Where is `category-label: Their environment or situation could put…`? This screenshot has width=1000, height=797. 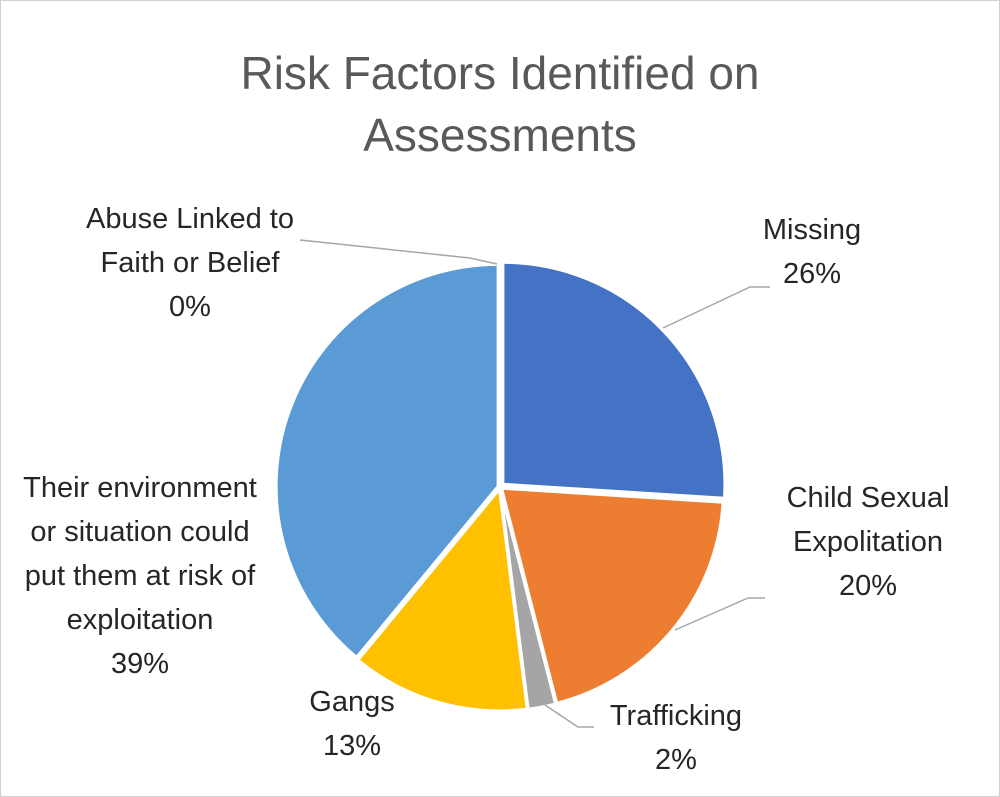 category-label: Their environment or situation could put… is located at coordinates (140, 554).